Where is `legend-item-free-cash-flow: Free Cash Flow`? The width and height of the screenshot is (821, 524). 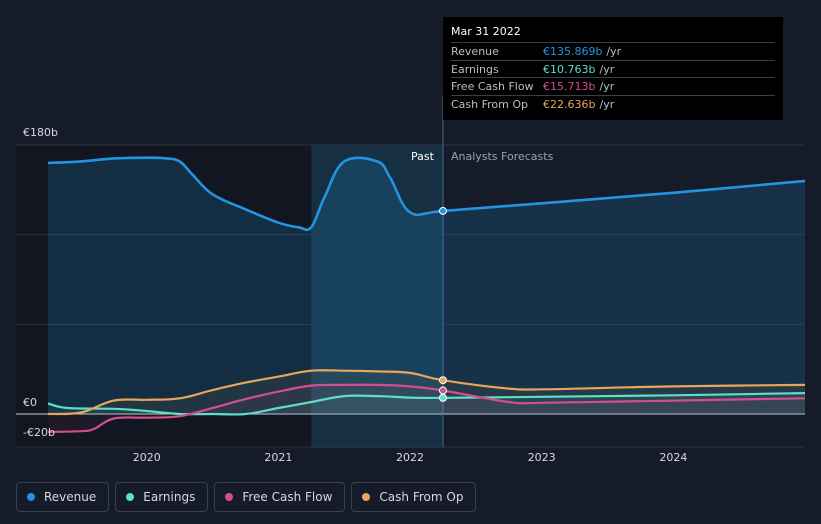
legend-item-free-cash-flow: Free Cash Flow is located at coordinates (280, 497).